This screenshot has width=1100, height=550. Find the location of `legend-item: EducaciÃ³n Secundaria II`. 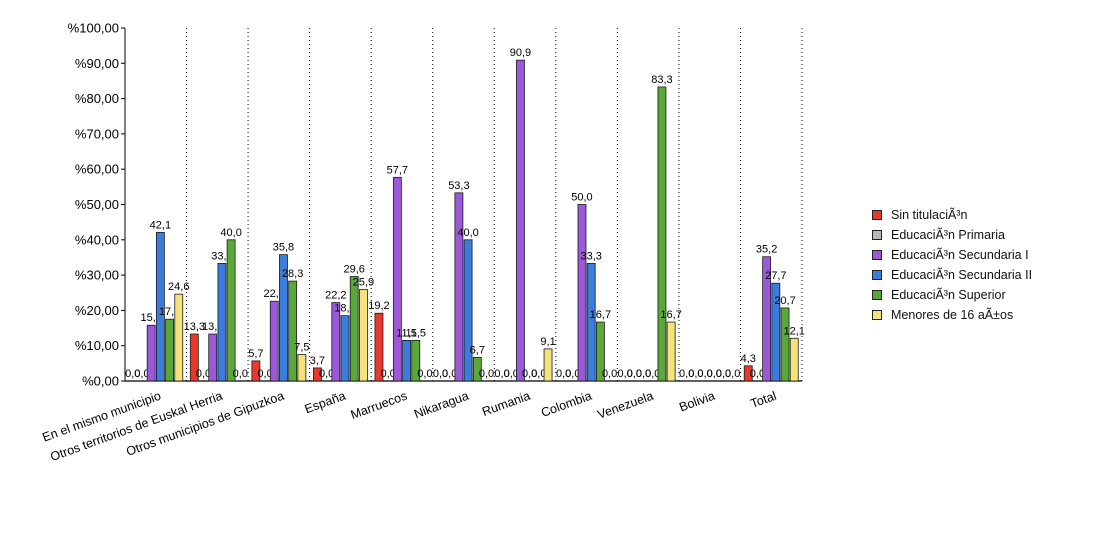

legend-item: EducaciÃ³n Secundaria II is located at coordinates (952, 275).